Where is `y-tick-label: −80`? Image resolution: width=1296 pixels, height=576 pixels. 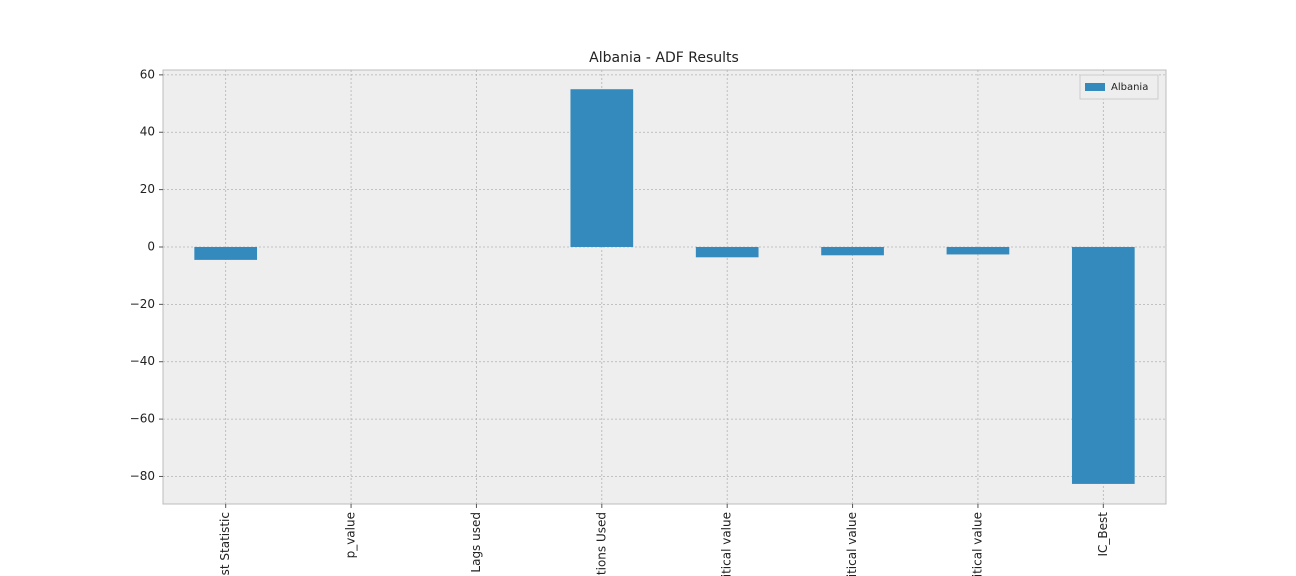
y-tick-label: −80 is located at coordinates (142, 476).